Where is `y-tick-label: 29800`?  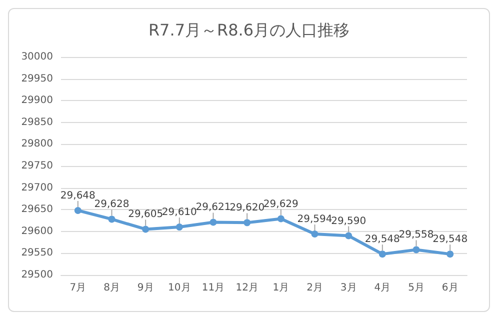 y-tick-label: 29800 is located at coordinates (37, 144).